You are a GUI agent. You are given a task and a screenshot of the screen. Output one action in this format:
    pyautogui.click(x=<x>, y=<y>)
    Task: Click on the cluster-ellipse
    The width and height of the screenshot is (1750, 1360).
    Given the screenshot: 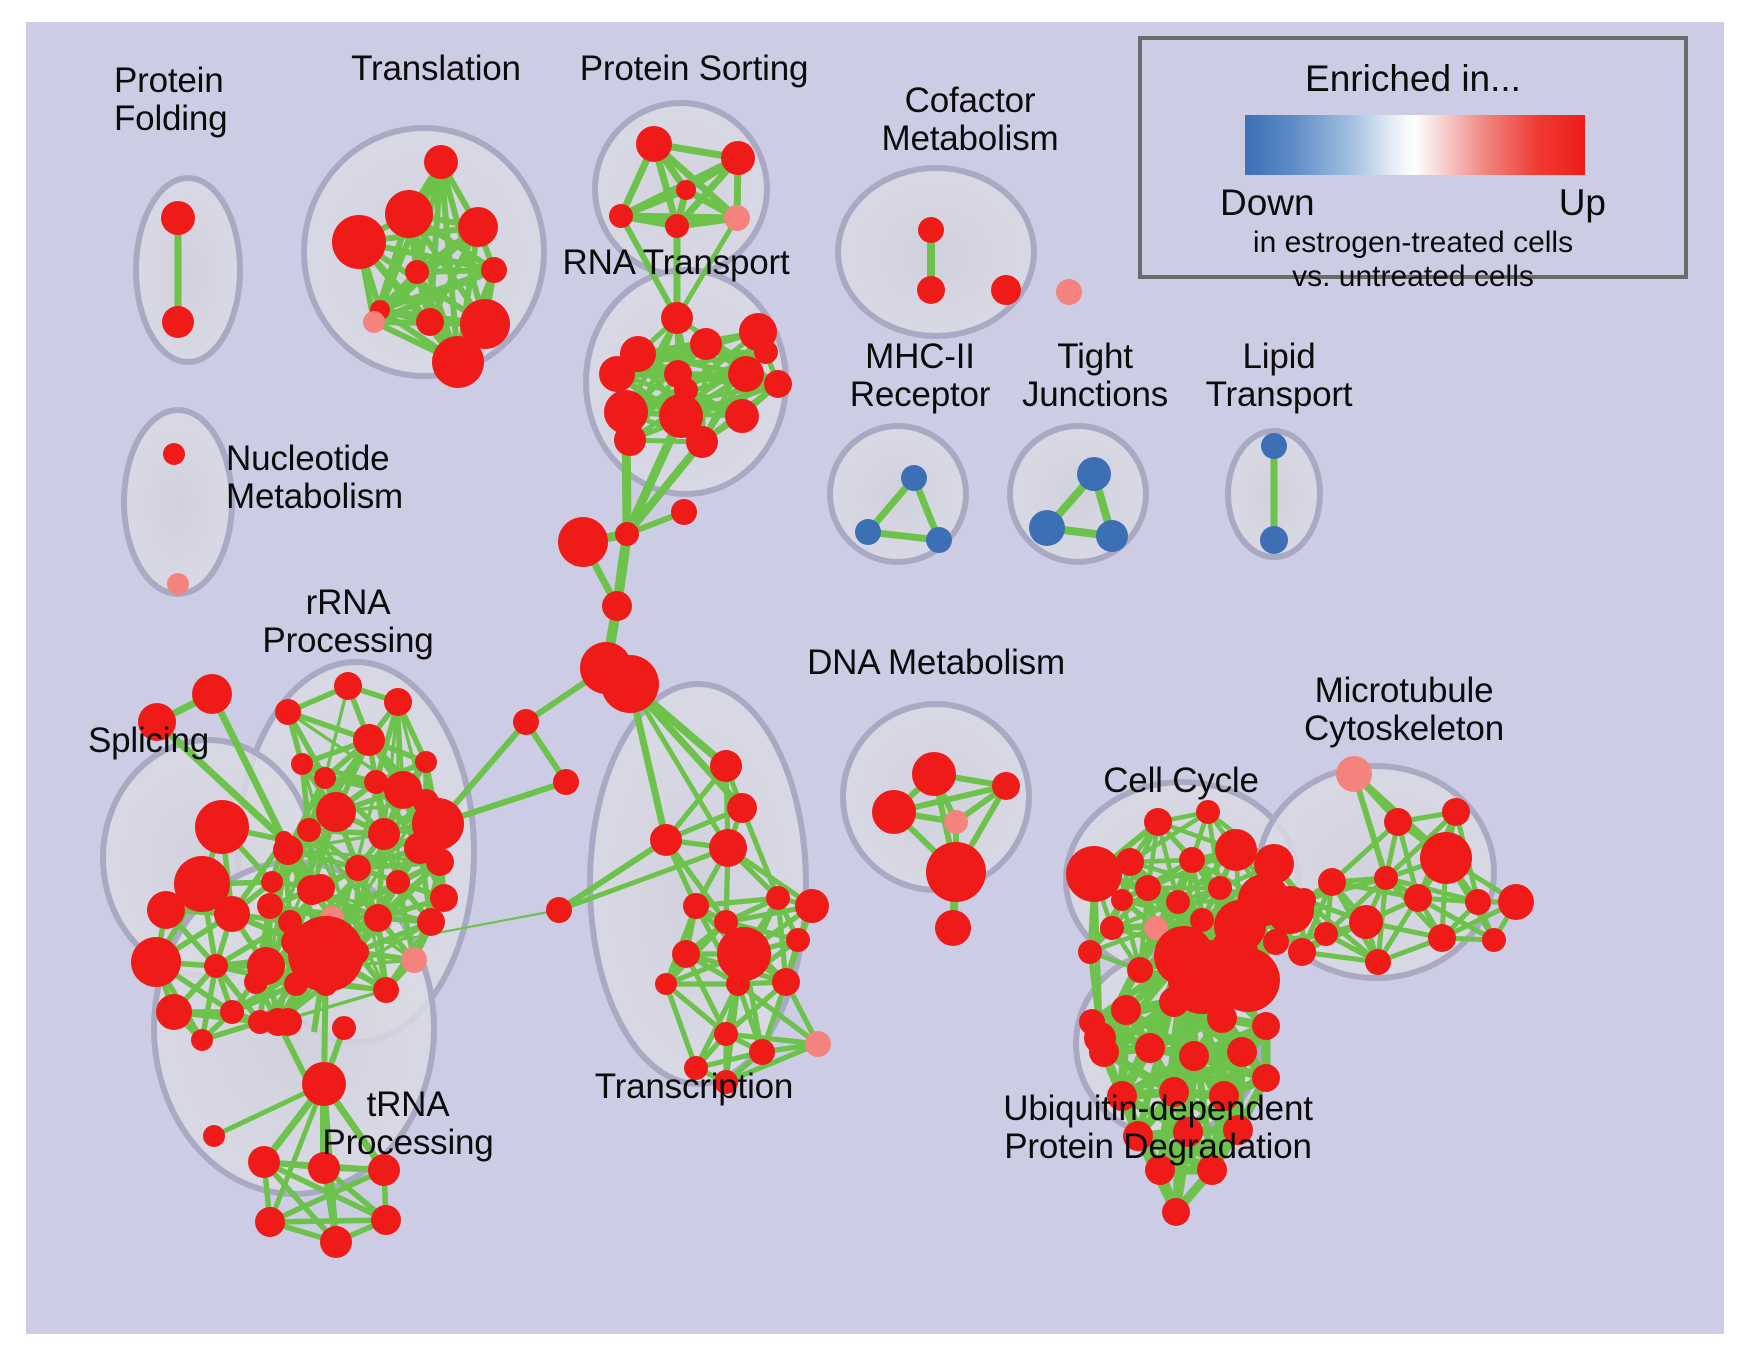 What is the action you would take?
    pyautogui.click(x=188, y=270)
    